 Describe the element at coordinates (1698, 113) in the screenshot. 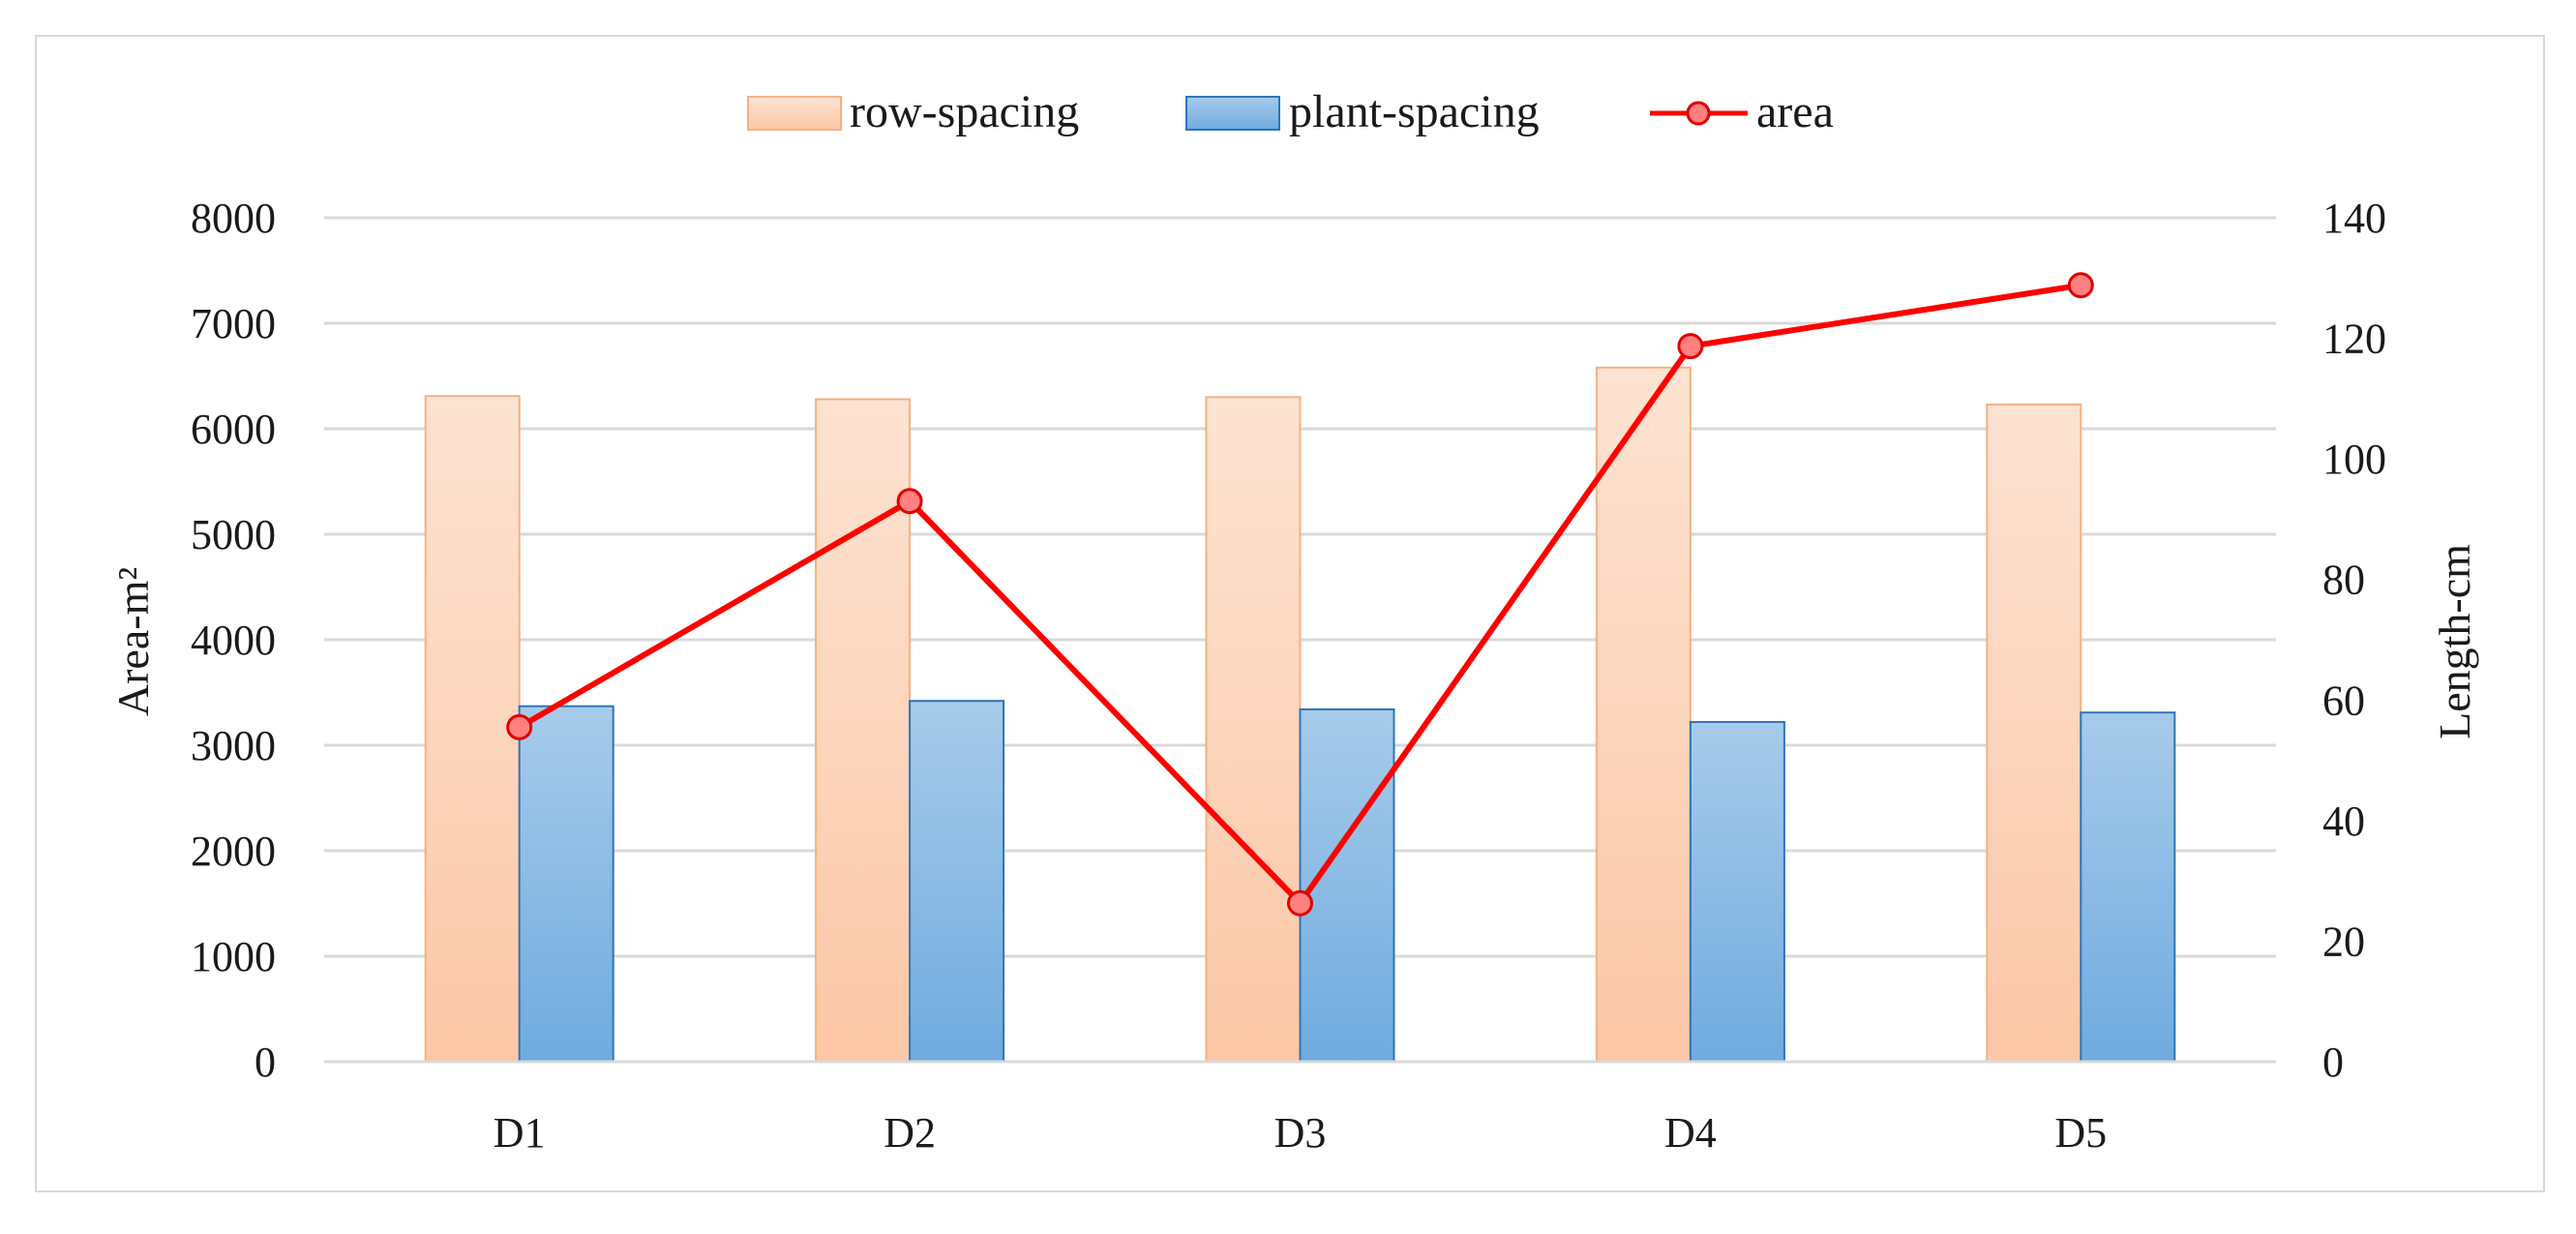

I see `legend-marker-area` at that location.